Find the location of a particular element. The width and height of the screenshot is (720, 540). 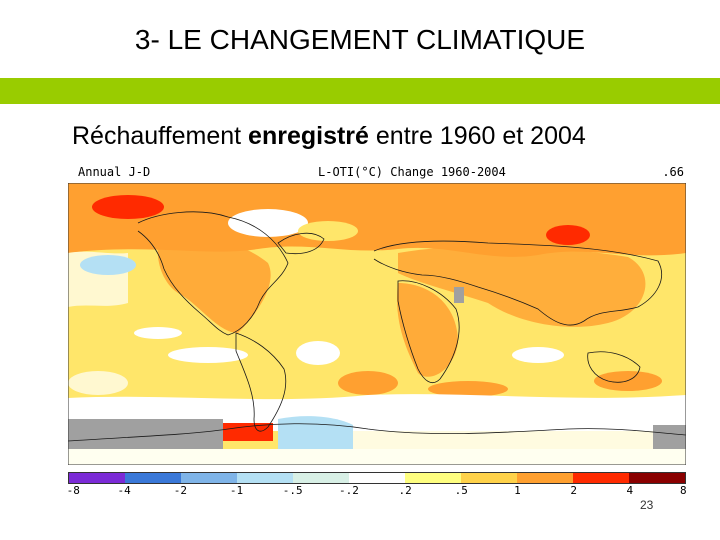

slide-title: 3- LE CHANGEMENT CLIMATIQUE is located at coordinates (360, 39).